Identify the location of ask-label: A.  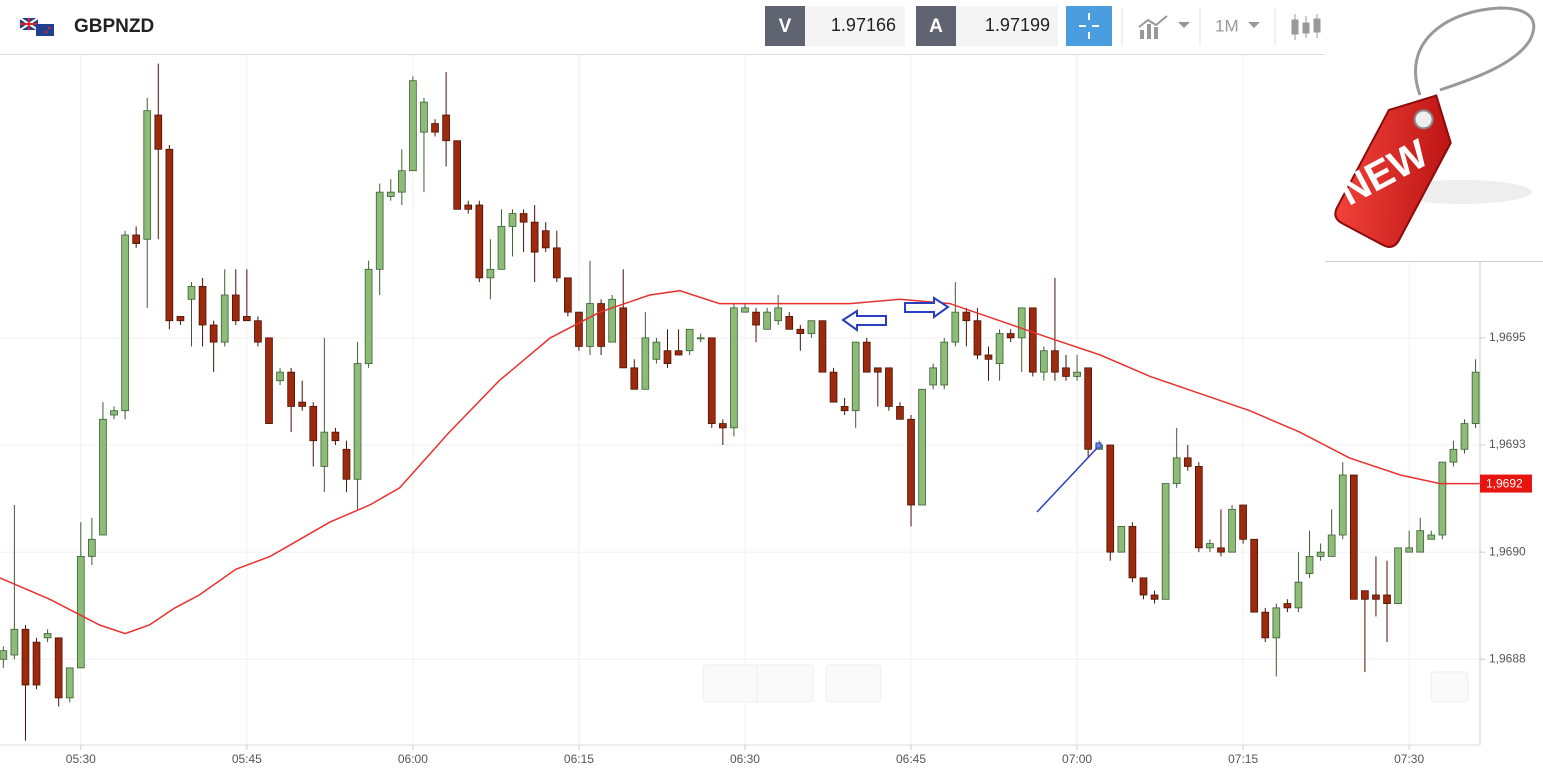
(936, 26).